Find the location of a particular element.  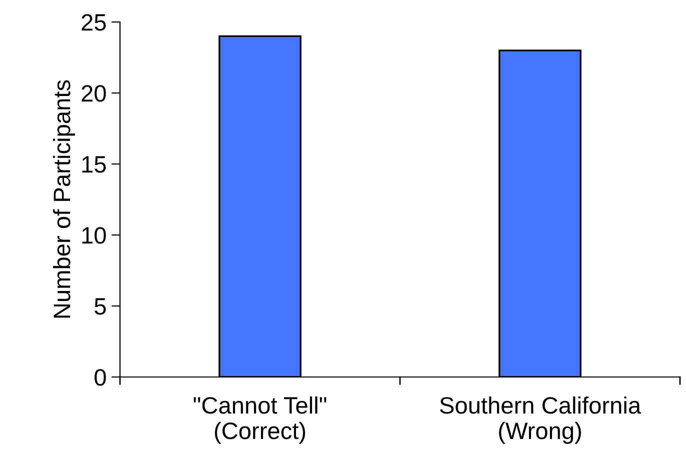

x-tick-label: Southern California (Wrong) is located at coordinates (541, 420).